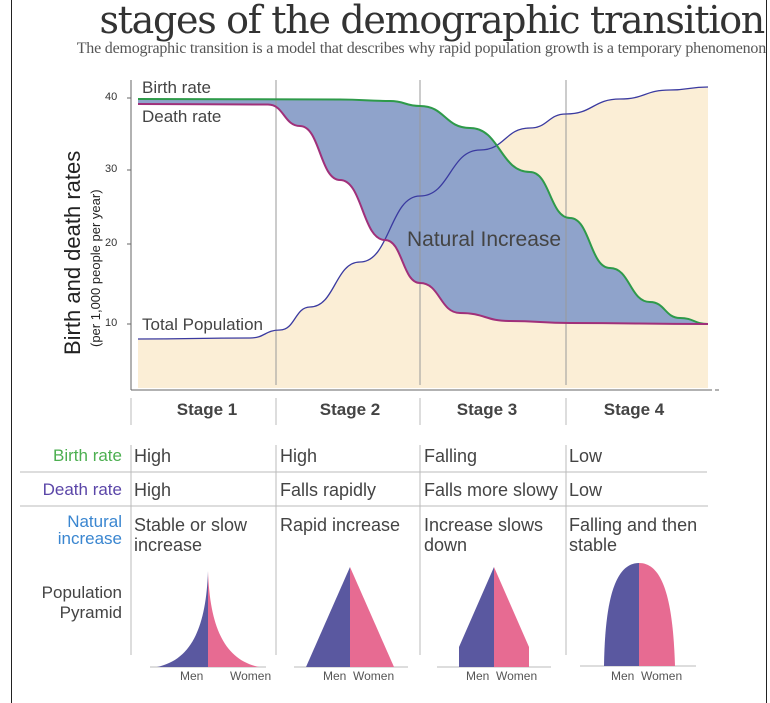 The height and width of the screenshot is (703, 770). What do you see at coordinates (633, 525) in the screenshot?
I see `natural-increase-cell: Falling and then` at bounding box center [633, 525].